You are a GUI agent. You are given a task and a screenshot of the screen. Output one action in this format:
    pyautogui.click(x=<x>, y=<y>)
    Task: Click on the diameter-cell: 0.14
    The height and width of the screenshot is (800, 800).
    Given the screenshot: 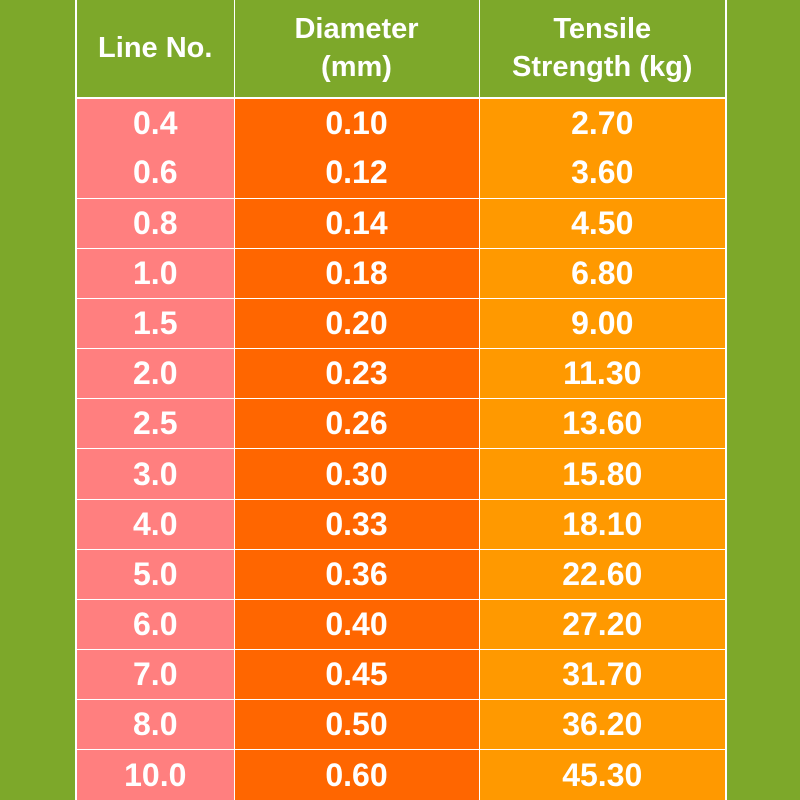 What is the action you would take?
    pyautogui.click(x=356, y=223)
    